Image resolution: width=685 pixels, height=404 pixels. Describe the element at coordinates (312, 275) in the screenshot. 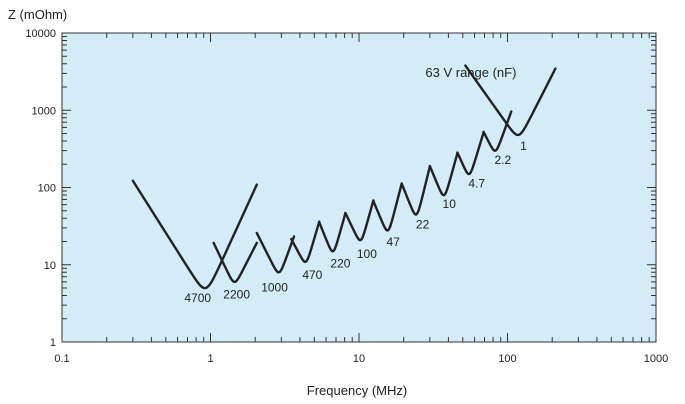

I see `curve-label-470: 470` at that location.